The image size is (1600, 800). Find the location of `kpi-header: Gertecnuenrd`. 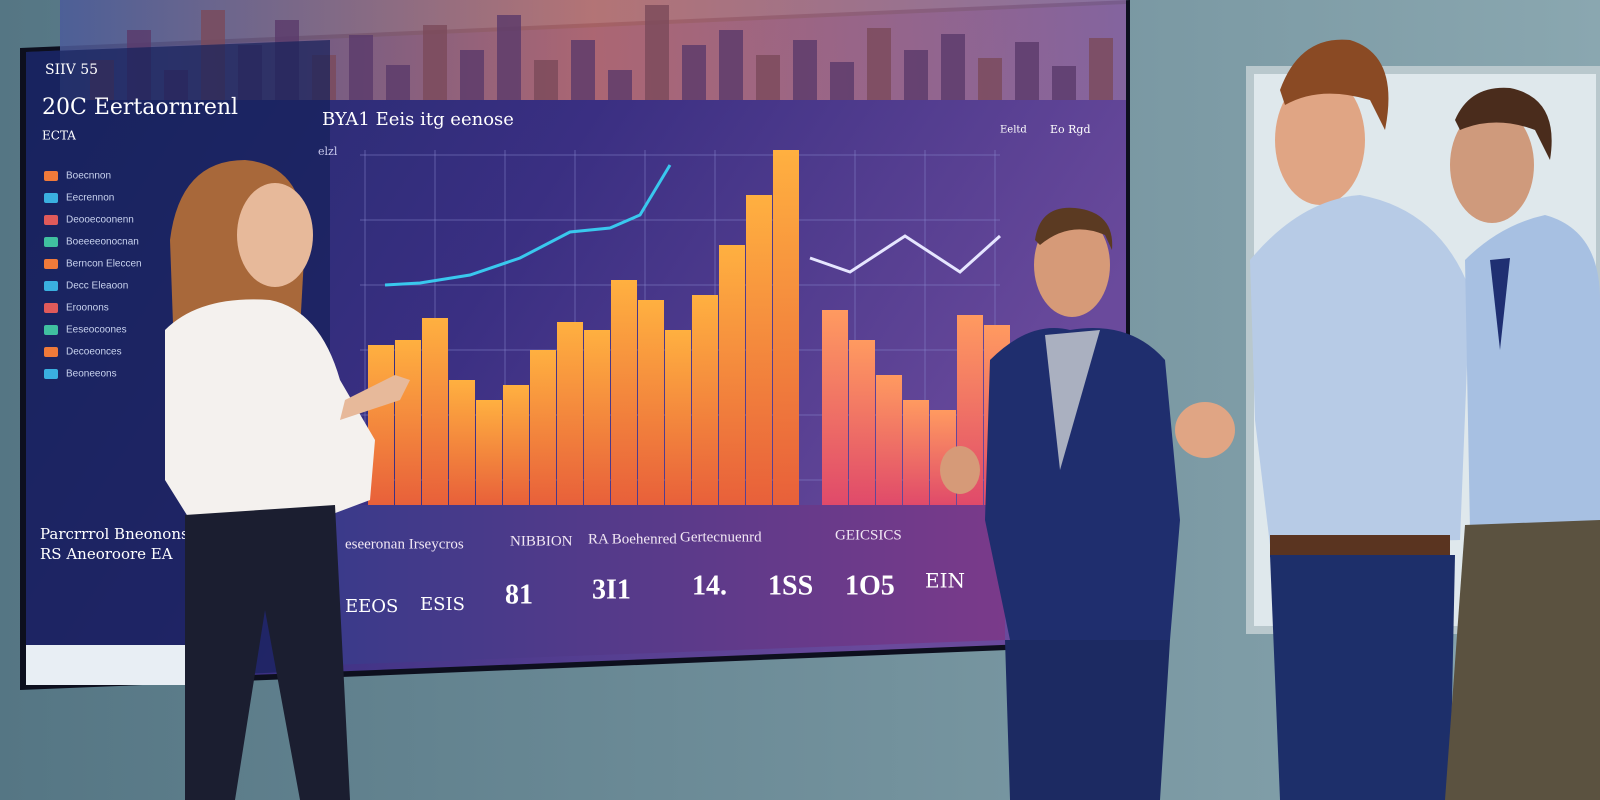

kpi-header: Gertecnuenrd is located at coordinates (721, 537).